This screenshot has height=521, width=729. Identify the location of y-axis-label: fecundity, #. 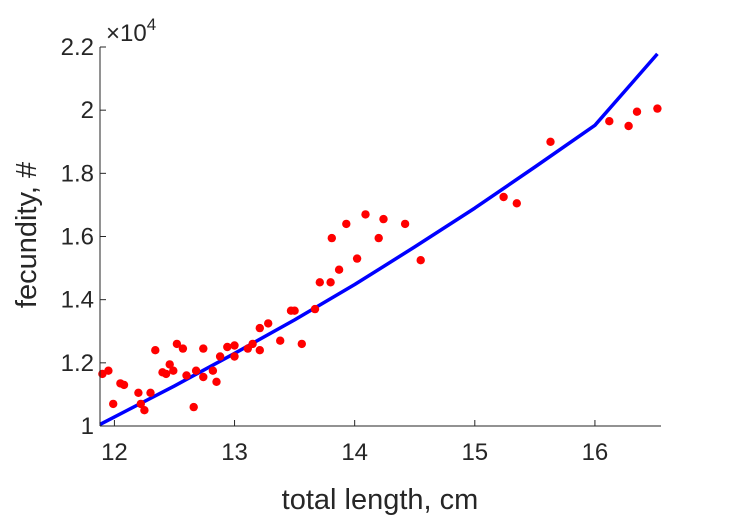
(27, 235).